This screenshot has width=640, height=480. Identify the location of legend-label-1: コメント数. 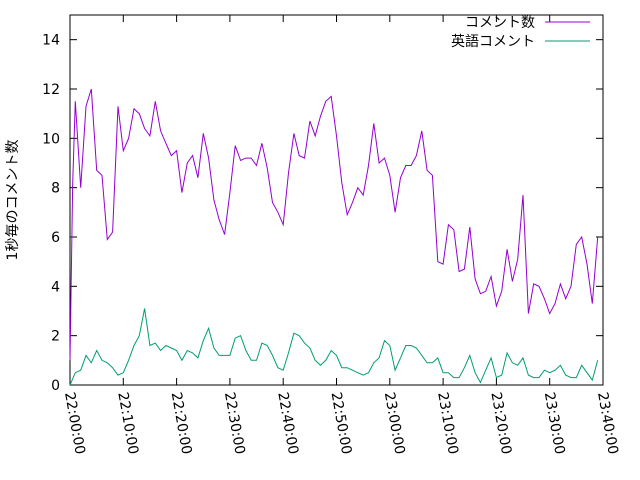
(500, 23).